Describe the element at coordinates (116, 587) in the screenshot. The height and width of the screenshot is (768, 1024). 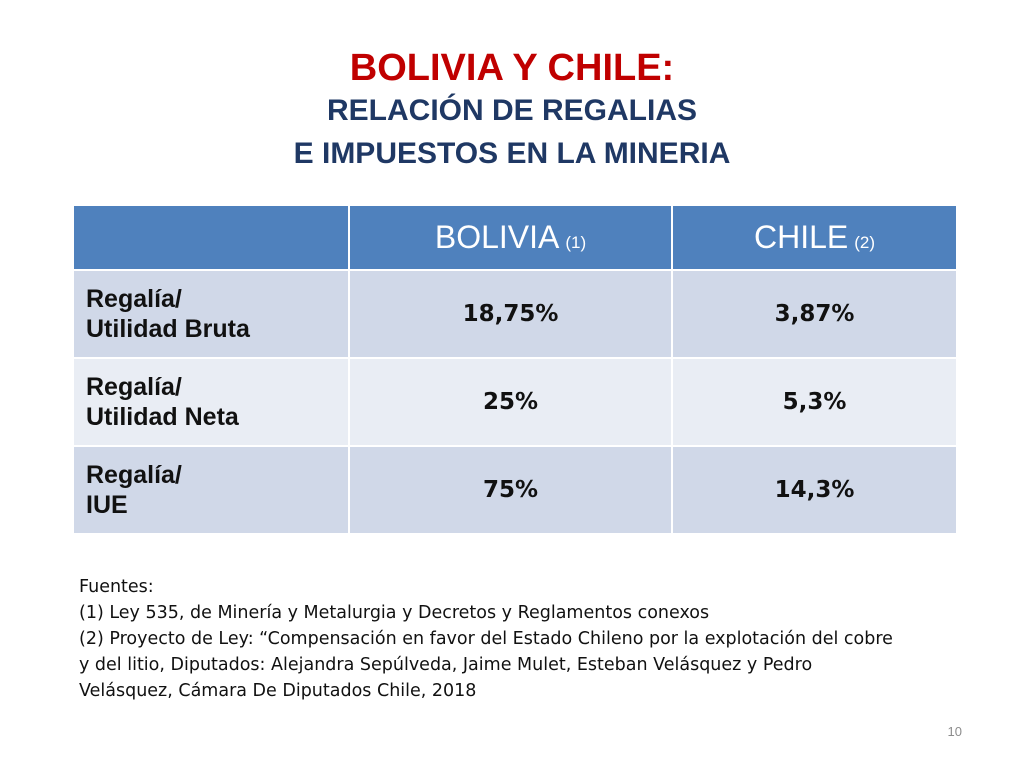
I see `sources-heading: Fuentes:` at that location.